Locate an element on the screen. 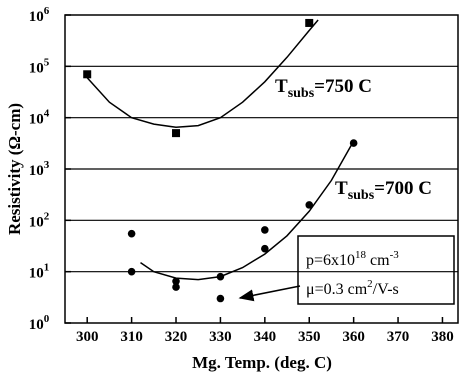 The width and height of the screenshot is (474, 380). y-tick-label: 10³ is located at coordinates (39, 169).